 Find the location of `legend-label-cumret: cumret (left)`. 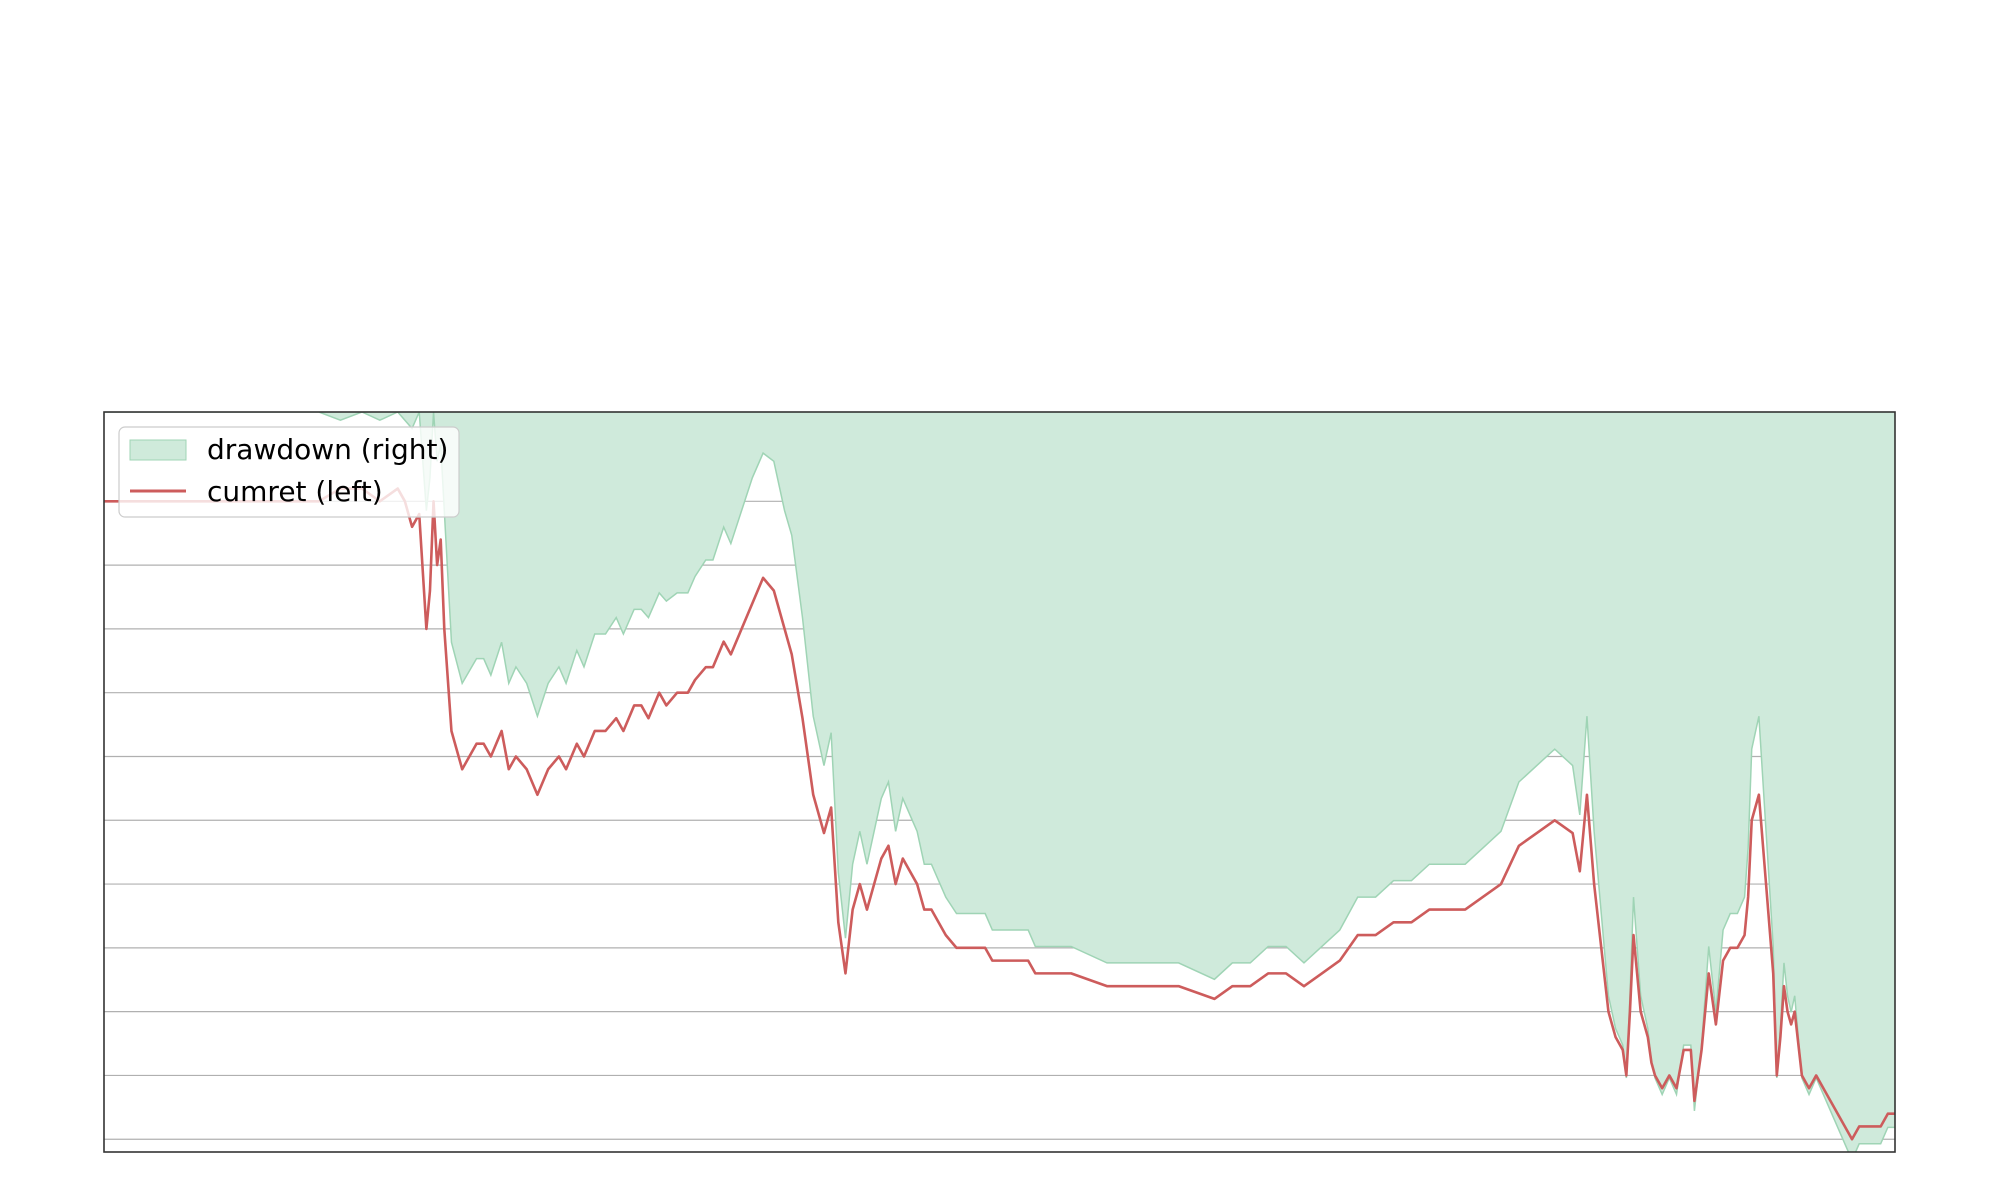

legend-label-cumret: cumret (left) is located at coordinates (295, 491).